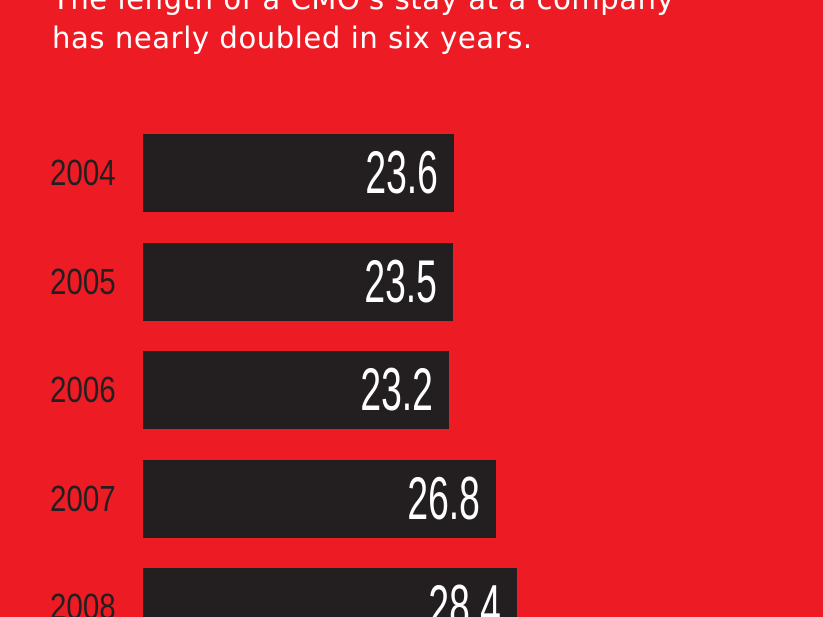 The image size is (823, 617). I want to click on chart-subtitle-line-2: has nearly doubled in six years., so click(292, 38).